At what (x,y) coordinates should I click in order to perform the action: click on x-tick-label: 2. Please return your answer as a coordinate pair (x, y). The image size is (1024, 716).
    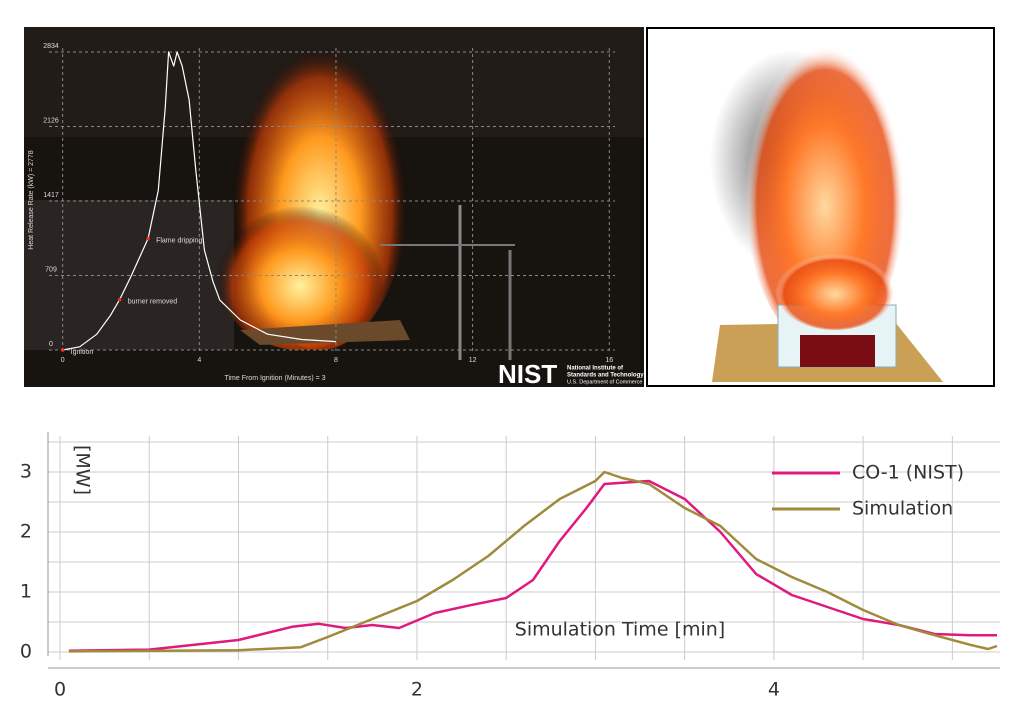
    Looking at the image, I should click on (417, 690).